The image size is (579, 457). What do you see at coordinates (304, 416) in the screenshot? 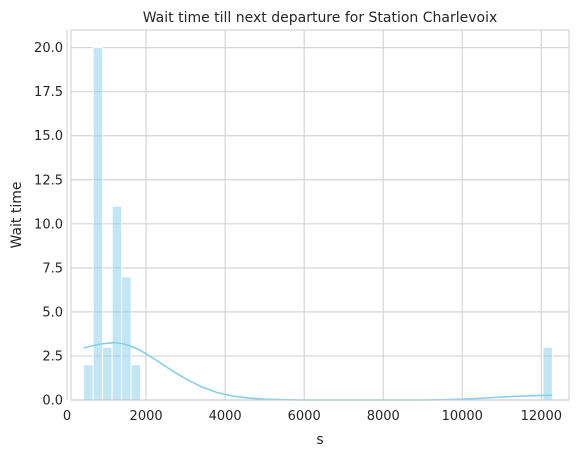
I see `x-tick-label: 6000` at bounding box center [304, 416].